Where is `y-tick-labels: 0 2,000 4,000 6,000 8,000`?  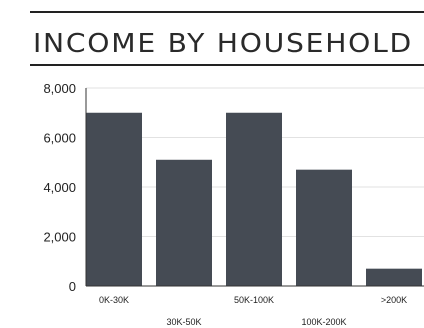
y-tick-labels: 0 2,000 4,000 6,000 8,000 is located at coordinates (59, 187).